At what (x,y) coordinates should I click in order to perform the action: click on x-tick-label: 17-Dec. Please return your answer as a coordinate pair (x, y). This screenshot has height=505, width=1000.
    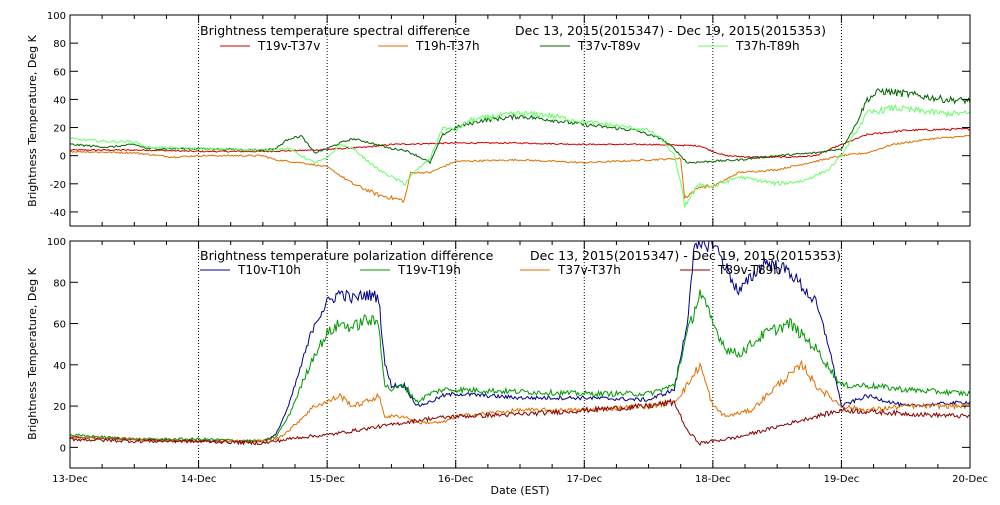
    Looking at the image, I should click on (584, 479).